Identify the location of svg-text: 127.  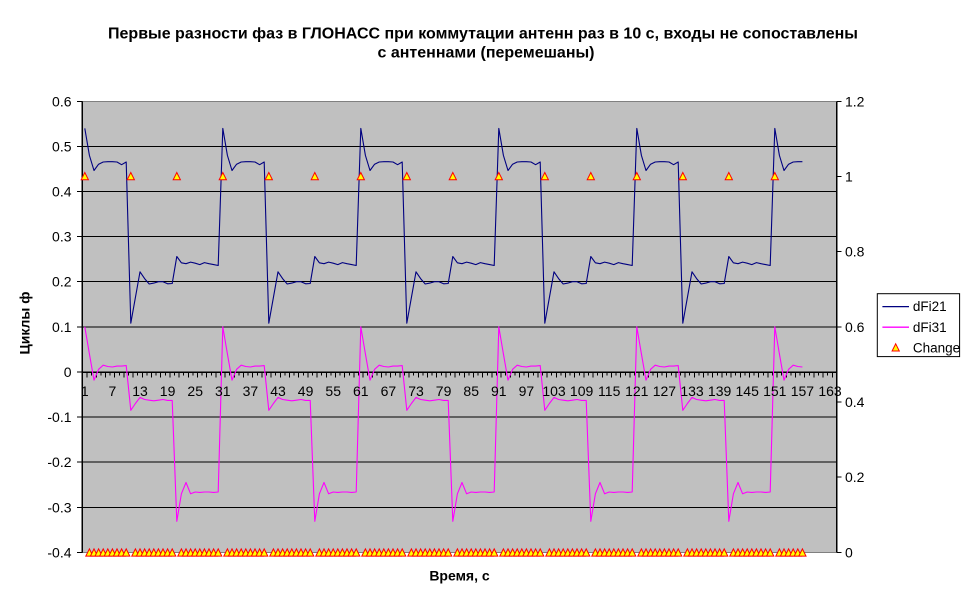
(665, 391).